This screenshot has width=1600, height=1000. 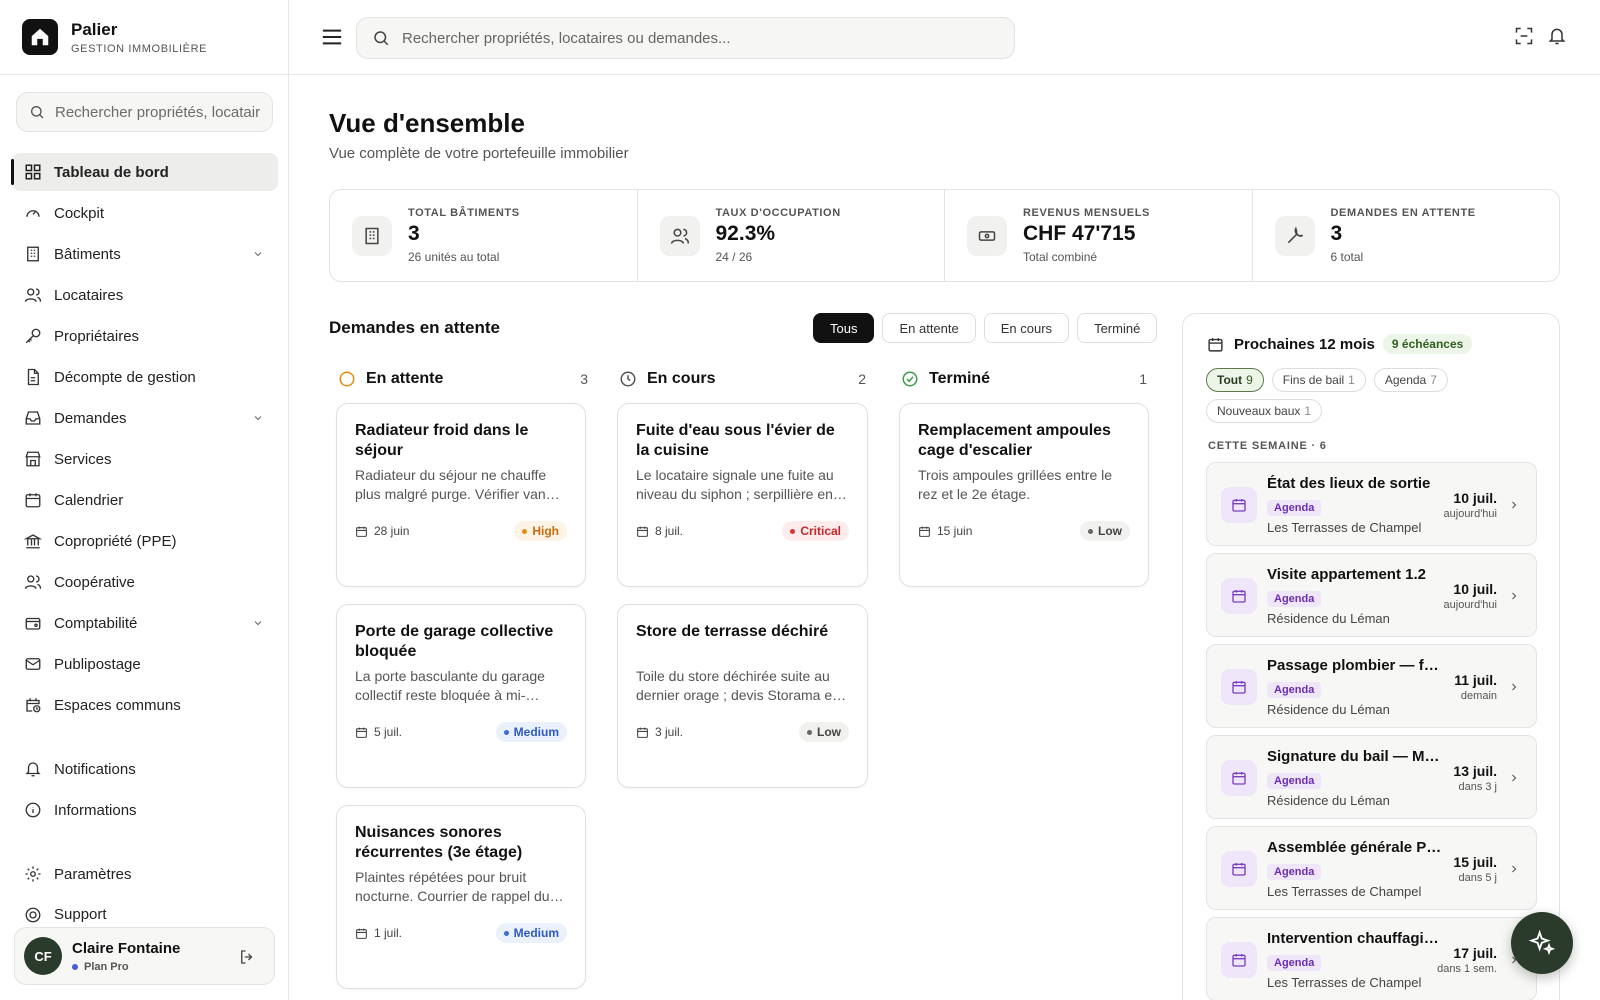 What do you see at coordinates (1477, 787) in the screenshot?
I see `event-relative: dans 3 j` at bounding box center [1477, 787].